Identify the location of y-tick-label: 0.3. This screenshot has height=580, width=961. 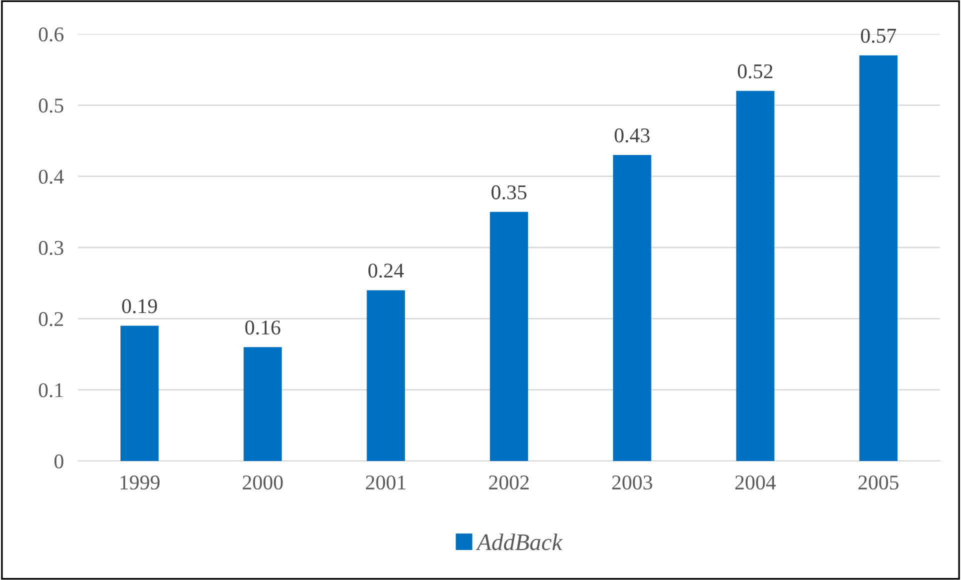
(51, 248).